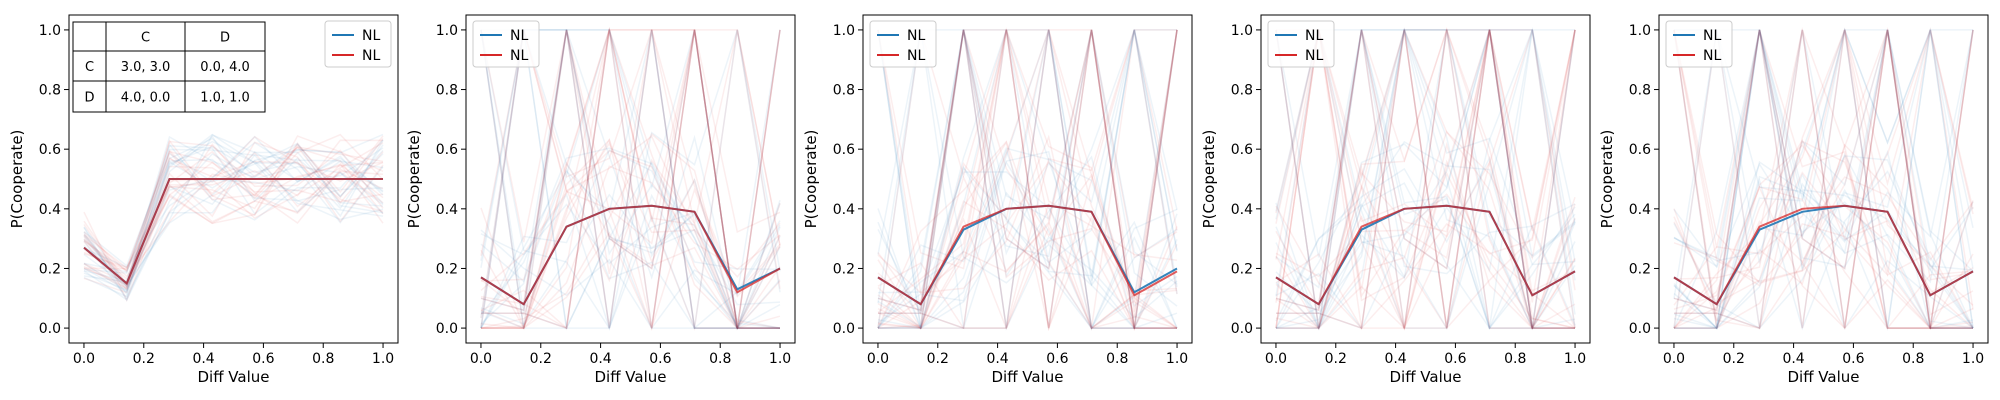  I want to click on legend: NL NL, so click(903, 44).